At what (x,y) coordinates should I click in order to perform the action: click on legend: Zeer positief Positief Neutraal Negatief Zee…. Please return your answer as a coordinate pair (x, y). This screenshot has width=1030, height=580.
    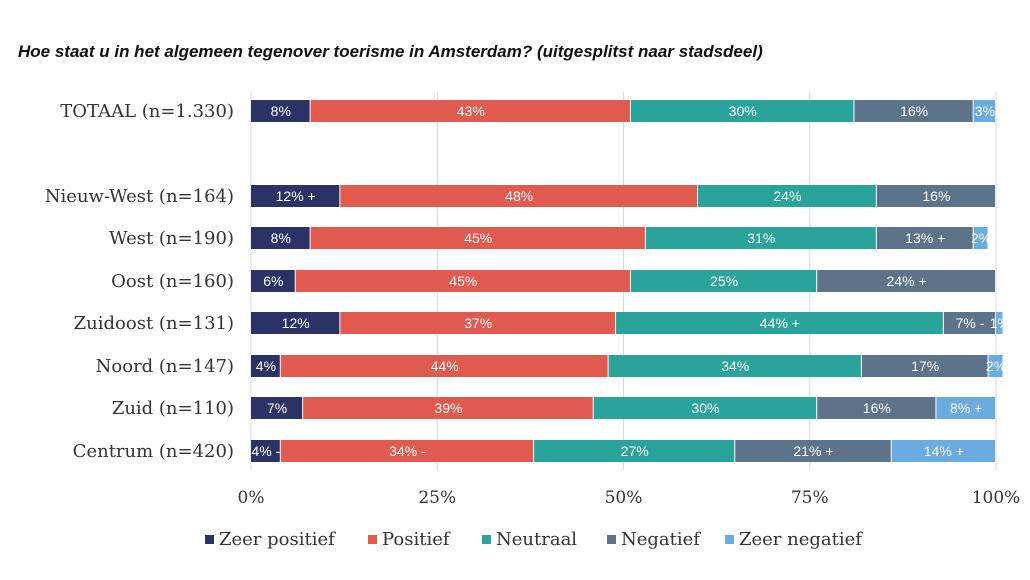
    Looking at the image, I should click on (534, 539).